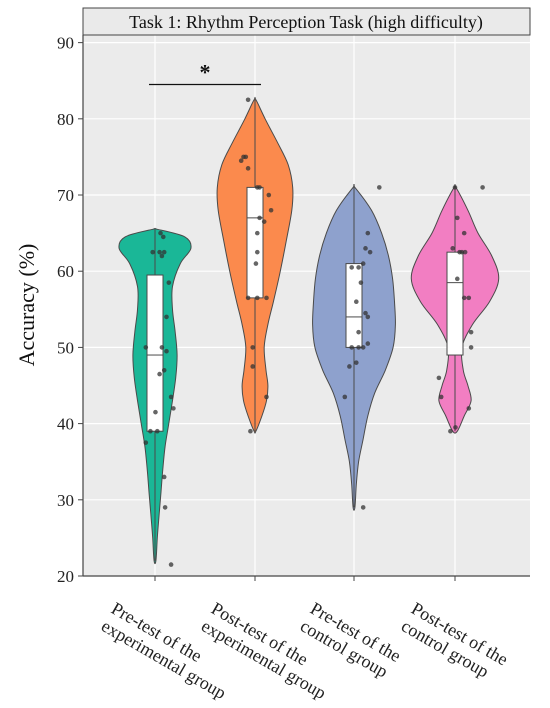 This screenshot has height=708, width=550. I want to click on y-tick-label-70: 70, so click(65, 195).